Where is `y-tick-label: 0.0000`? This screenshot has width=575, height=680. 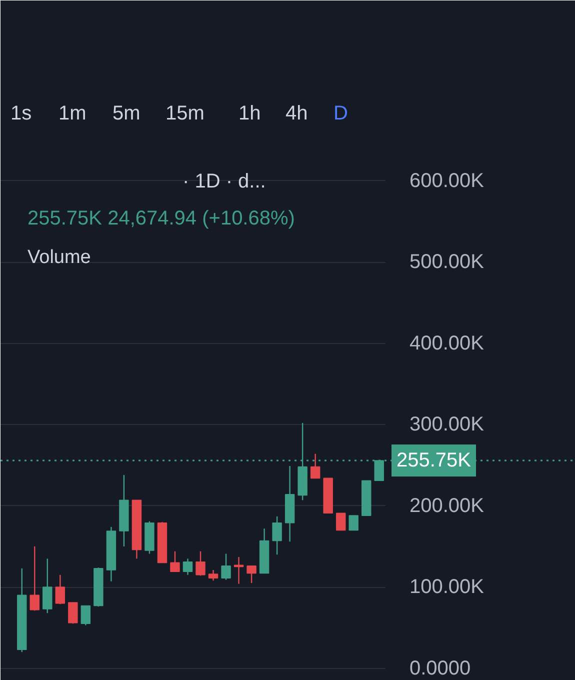 y-tick-label: 0.0000 is located at coordinates (440, 668).